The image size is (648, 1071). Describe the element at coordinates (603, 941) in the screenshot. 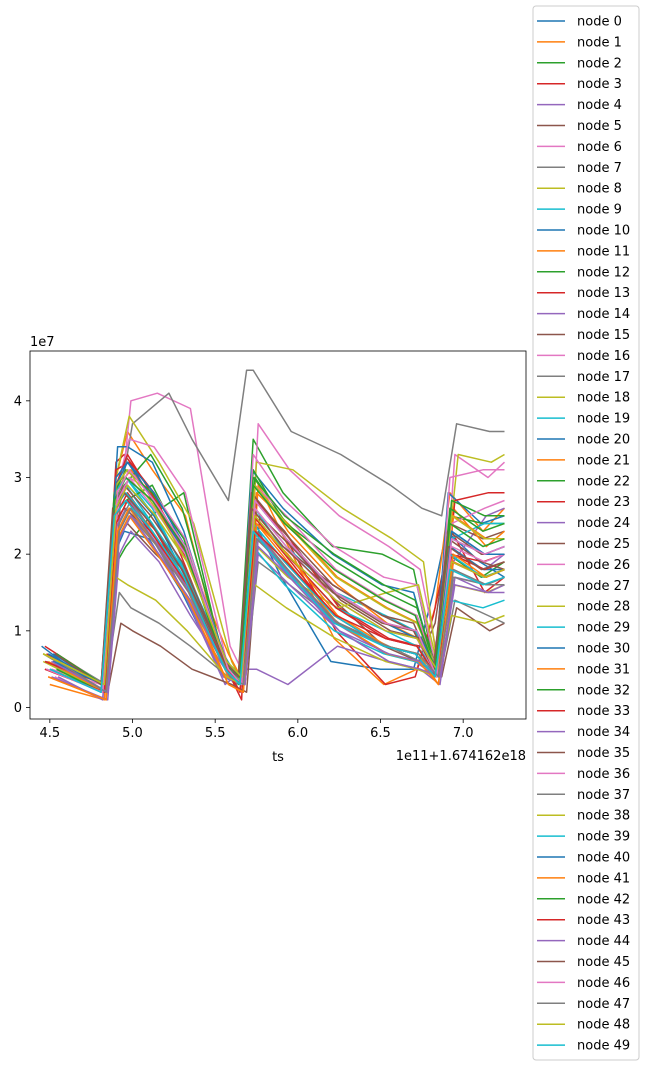

I see `legend-label: node 44` at that location.